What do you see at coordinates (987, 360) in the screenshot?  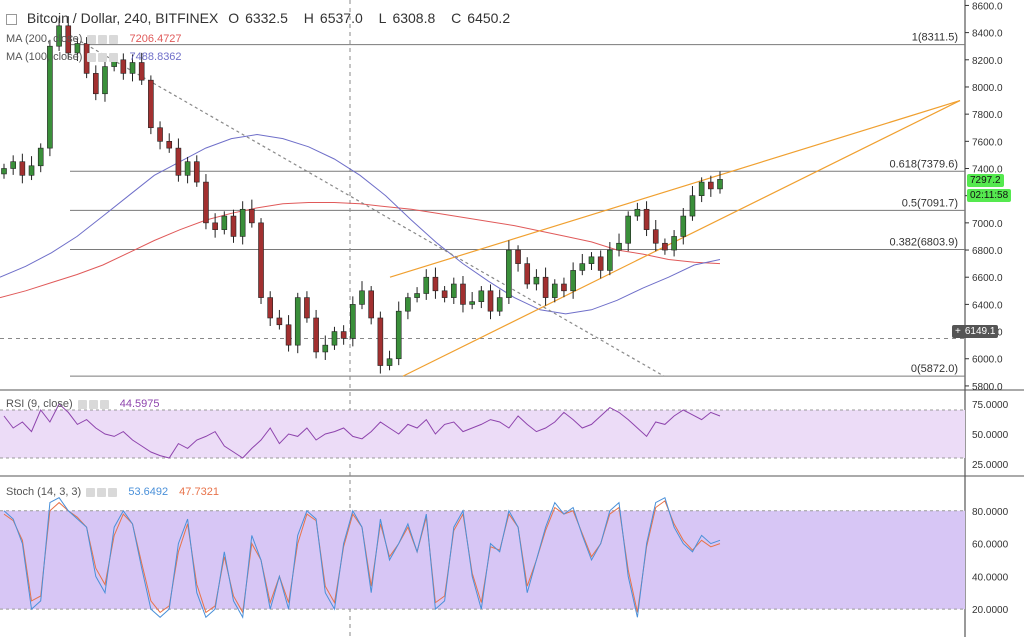 I see `price-tick-label: 6000.0` at bounding box center [987, 360].